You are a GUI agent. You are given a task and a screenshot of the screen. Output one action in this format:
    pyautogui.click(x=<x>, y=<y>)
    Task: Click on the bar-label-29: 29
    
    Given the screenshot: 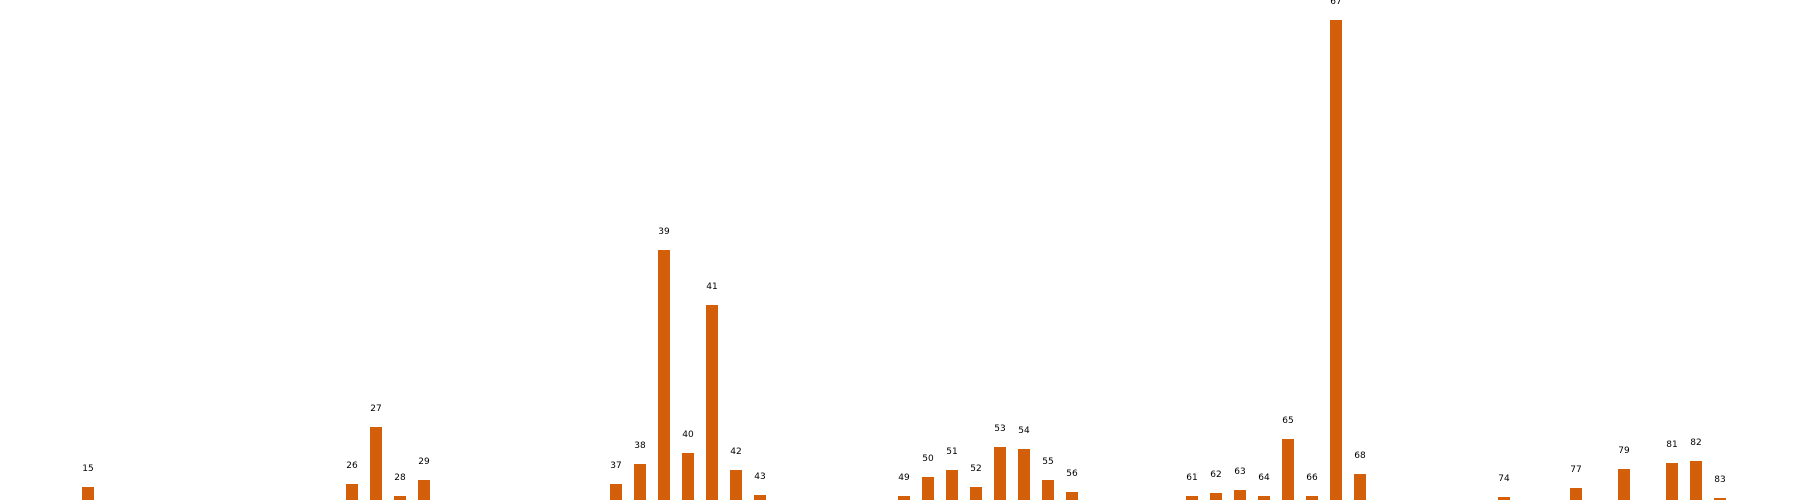 What is the action you would take?
    pyautogui.click(x=424, y=462)
    